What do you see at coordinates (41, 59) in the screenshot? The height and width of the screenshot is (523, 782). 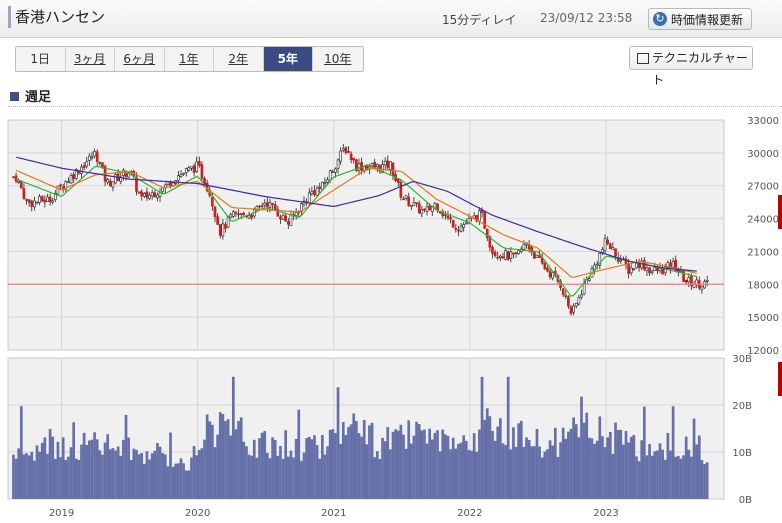 I see `tab-1d: 1日` at bounding box center [41, 59].